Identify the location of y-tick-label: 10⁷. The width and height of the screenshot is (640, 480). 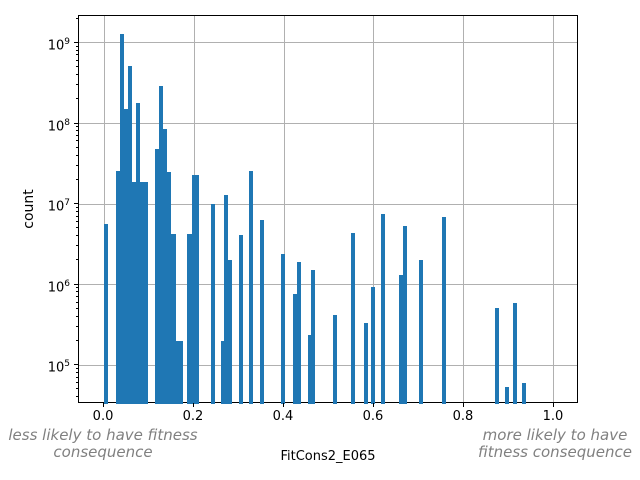
(58, 206).